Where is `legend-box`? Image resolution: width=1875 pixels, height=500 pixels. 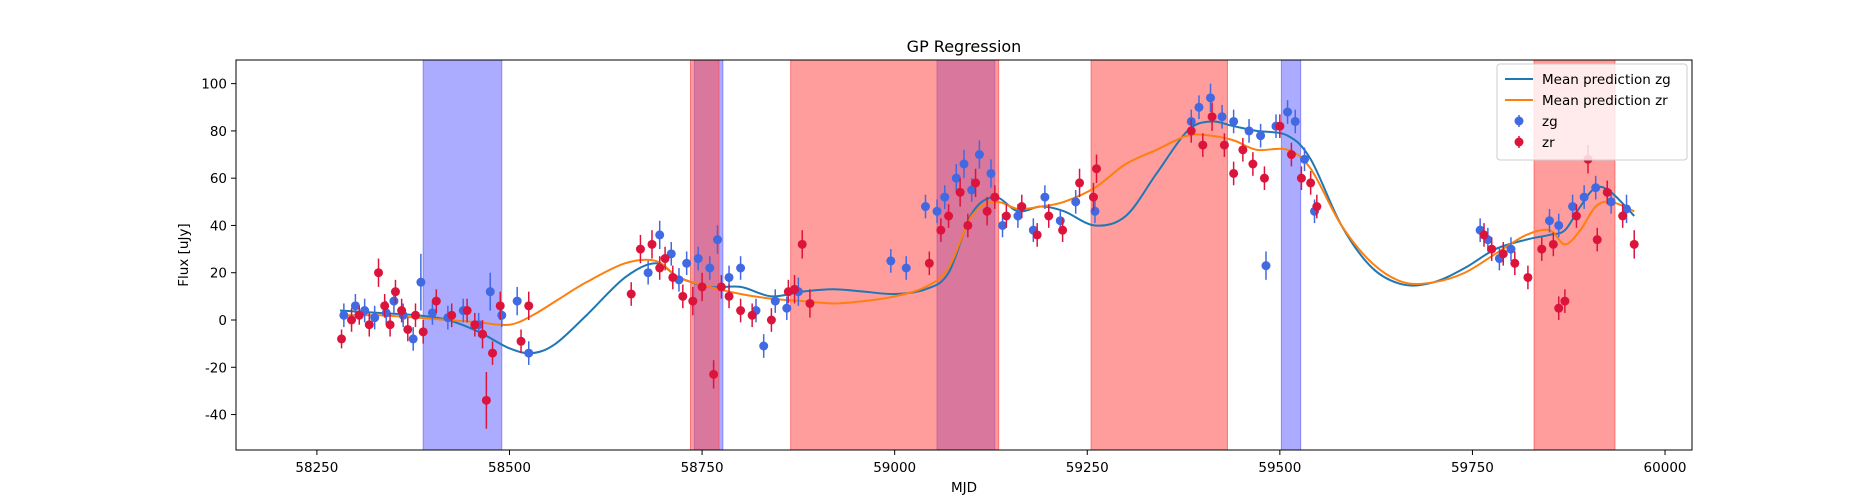
legend-box is located at coordinates (1592, 112).